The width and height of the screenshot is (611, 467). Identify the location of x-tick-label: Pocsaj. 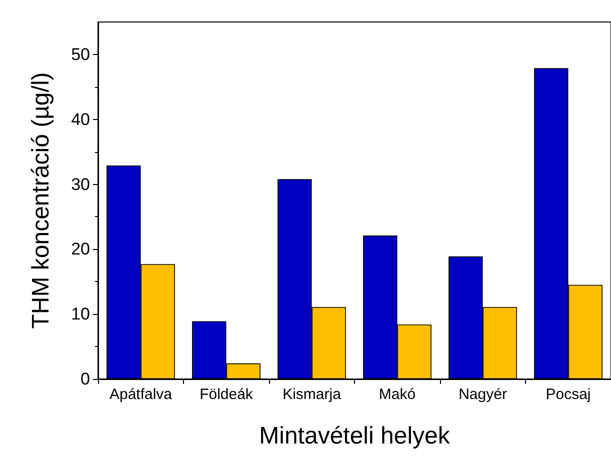
(568, 394).